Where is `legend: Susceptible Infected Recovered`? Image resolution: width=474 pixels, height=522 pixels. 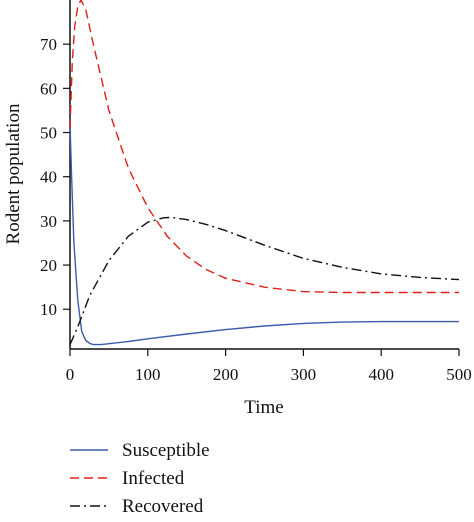 legend: Susceptible Infected Recovered is located at coordinates (140, 478).